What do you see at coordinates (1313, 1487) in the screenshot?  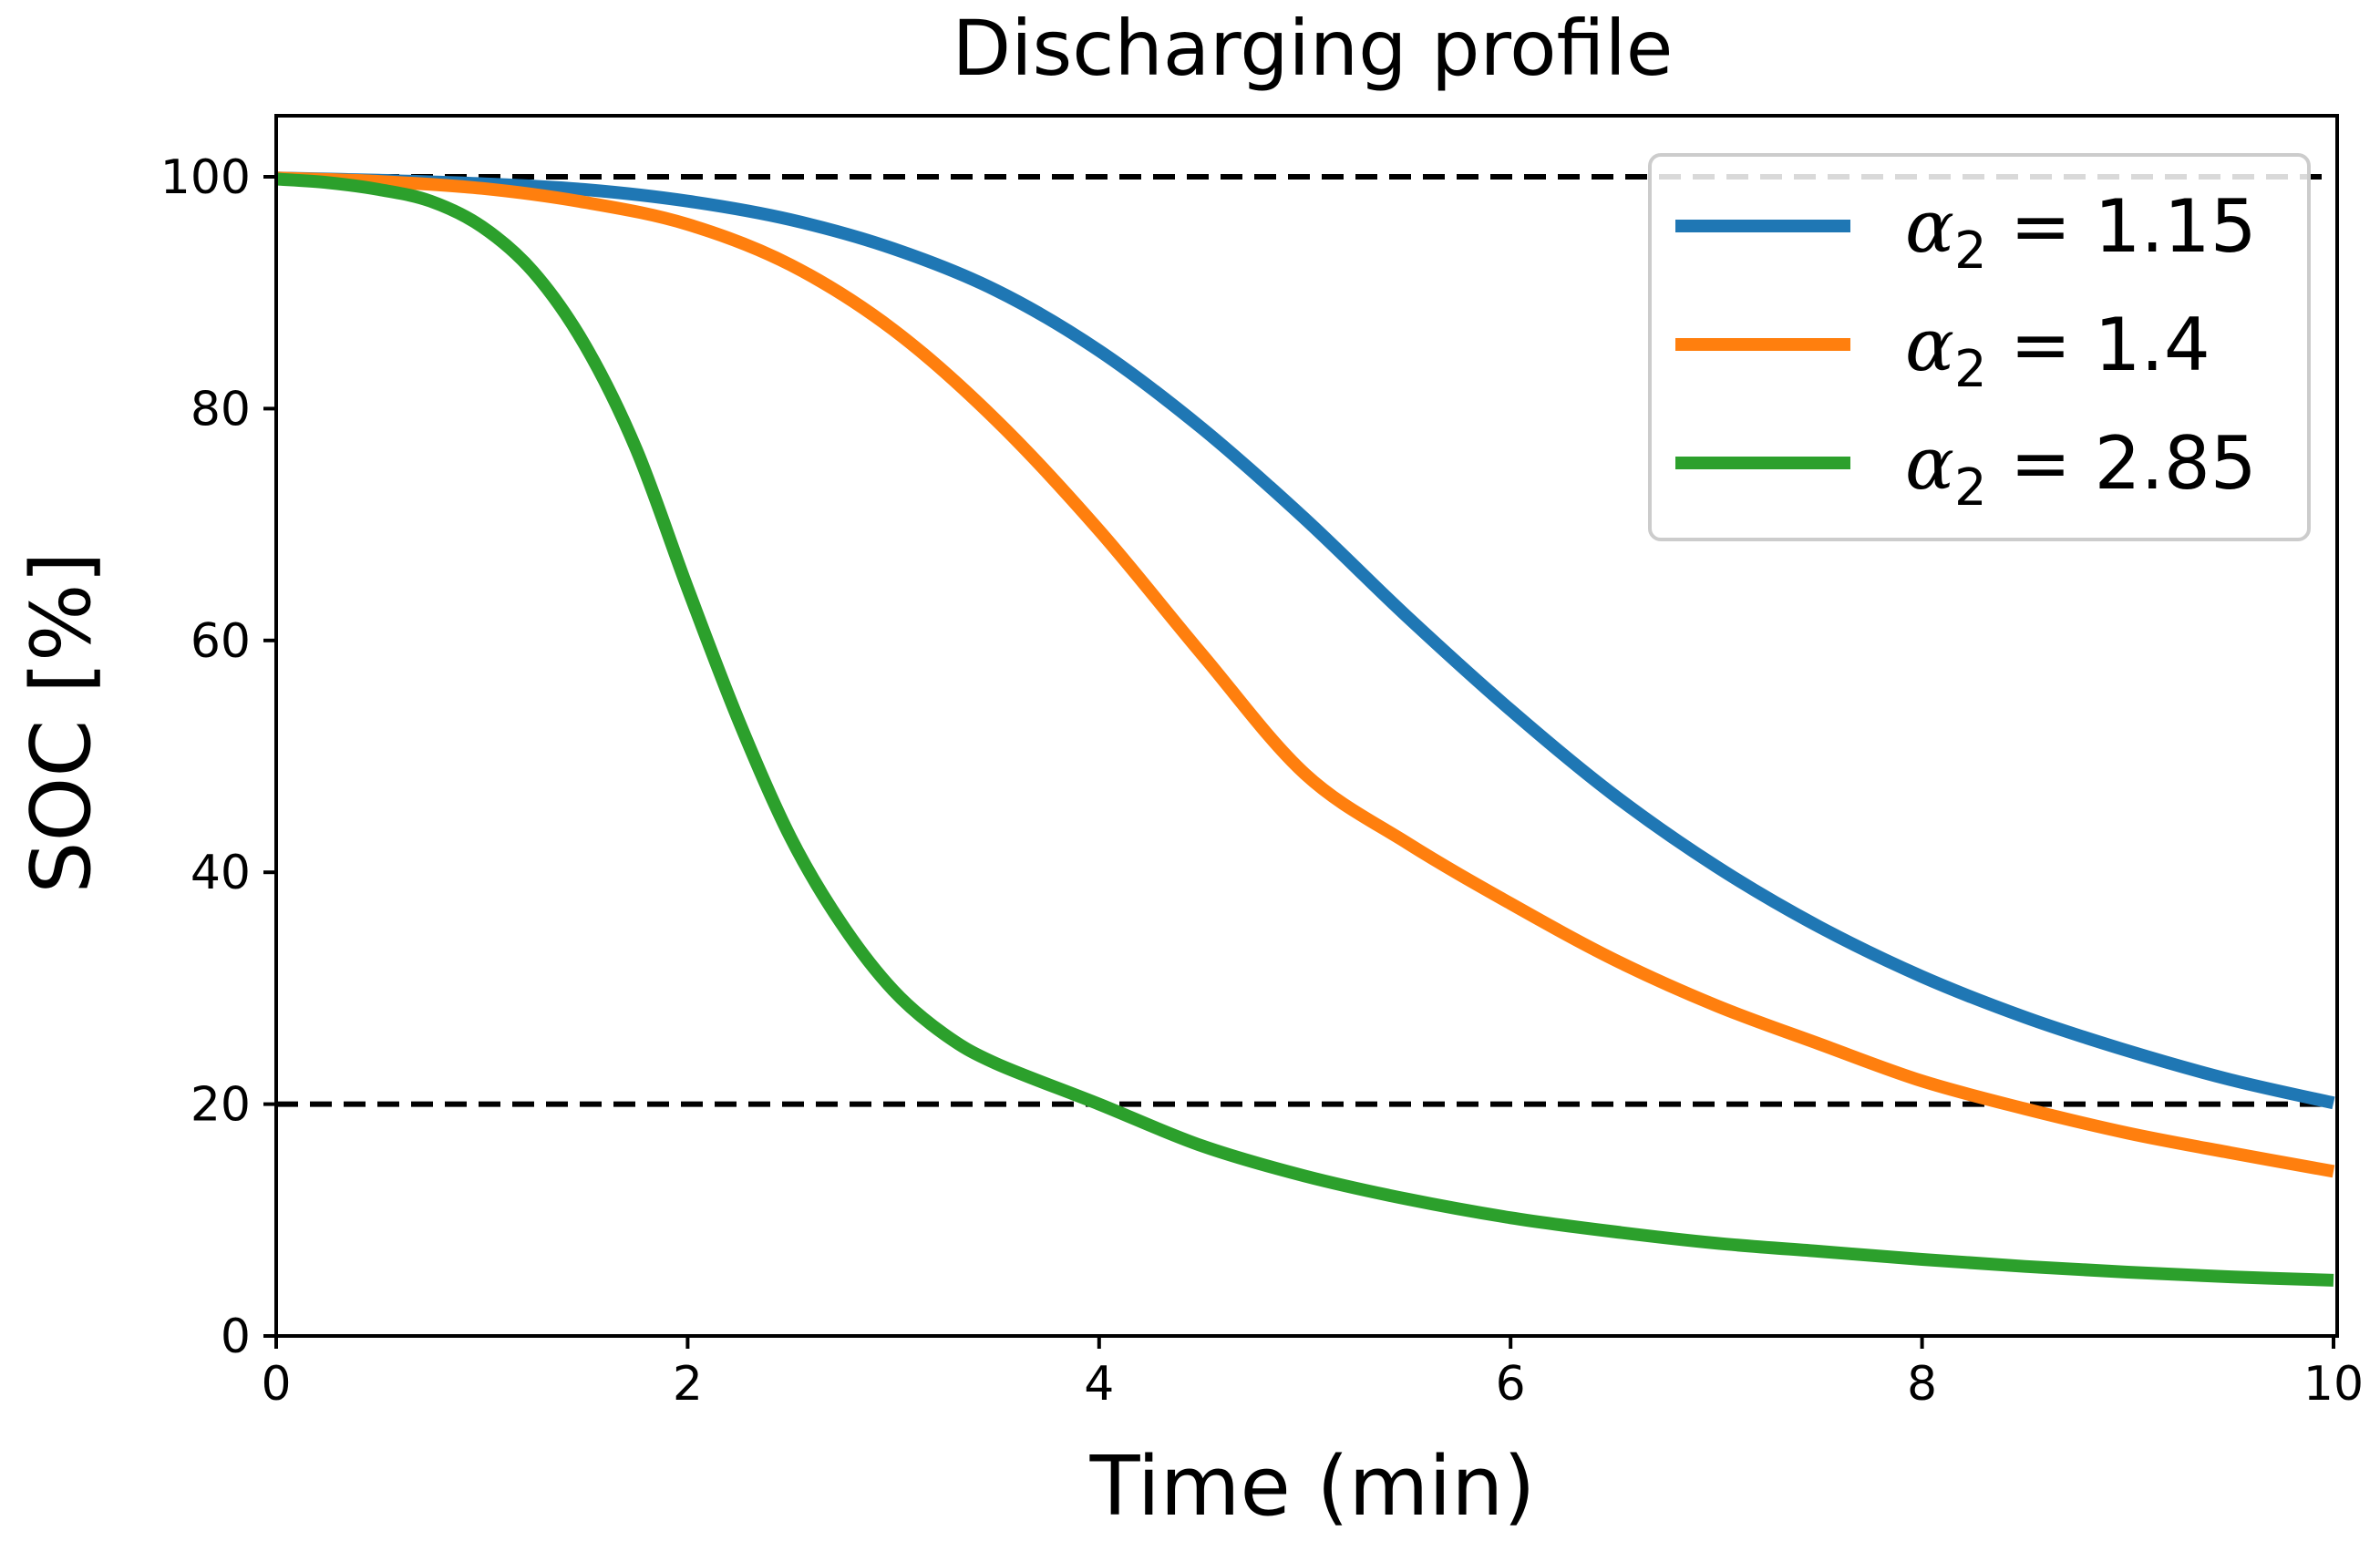 I see `x-axis-label: Time (min)` at bounding box center [1313, 1487].